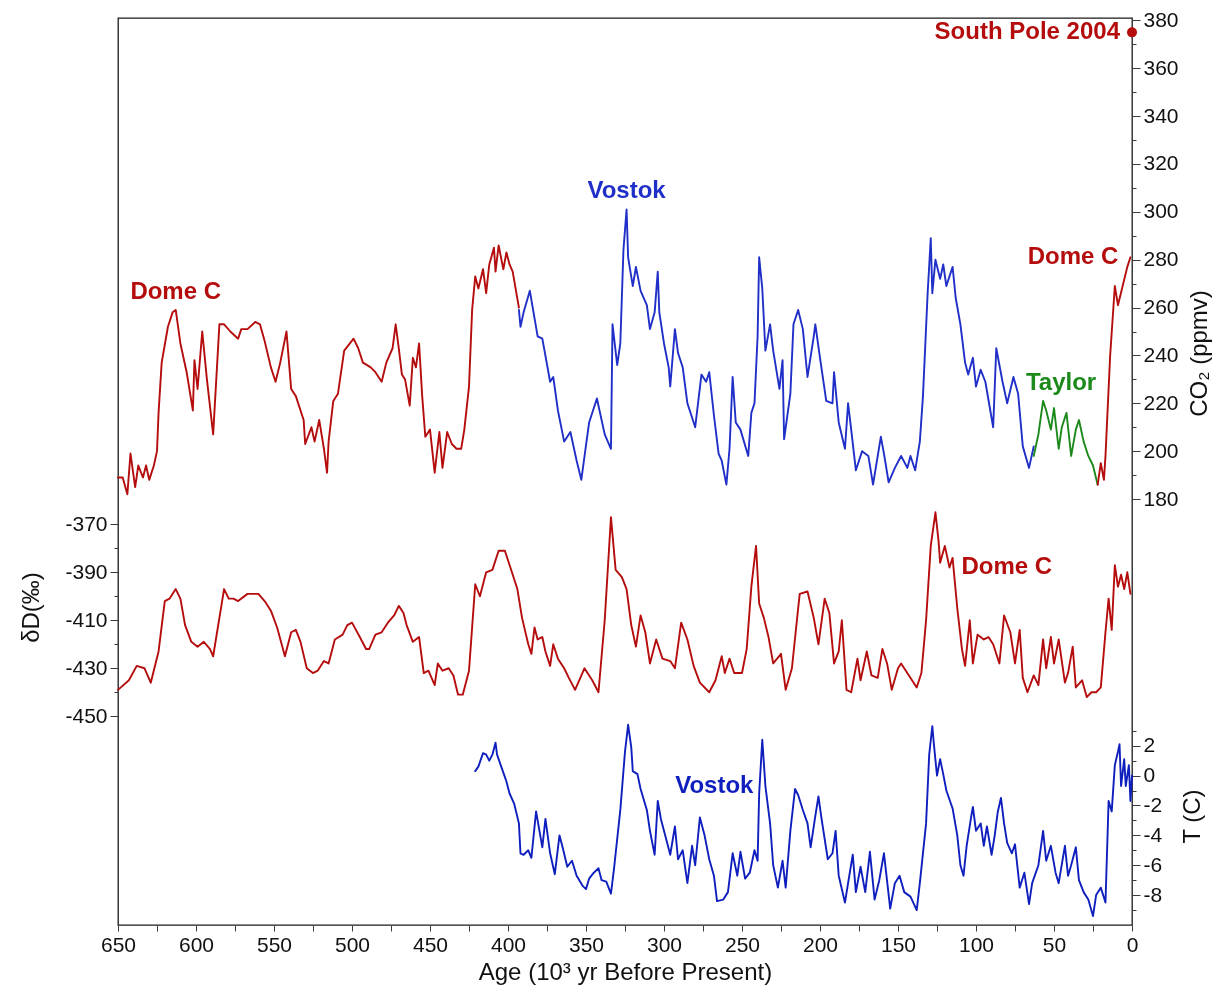 This screenshot has width=1213, height=998. What do you see at coordinates (1054, 944) in the screenshot?
I see `x-tick-label: 50` at bounding box center [1054, 944].